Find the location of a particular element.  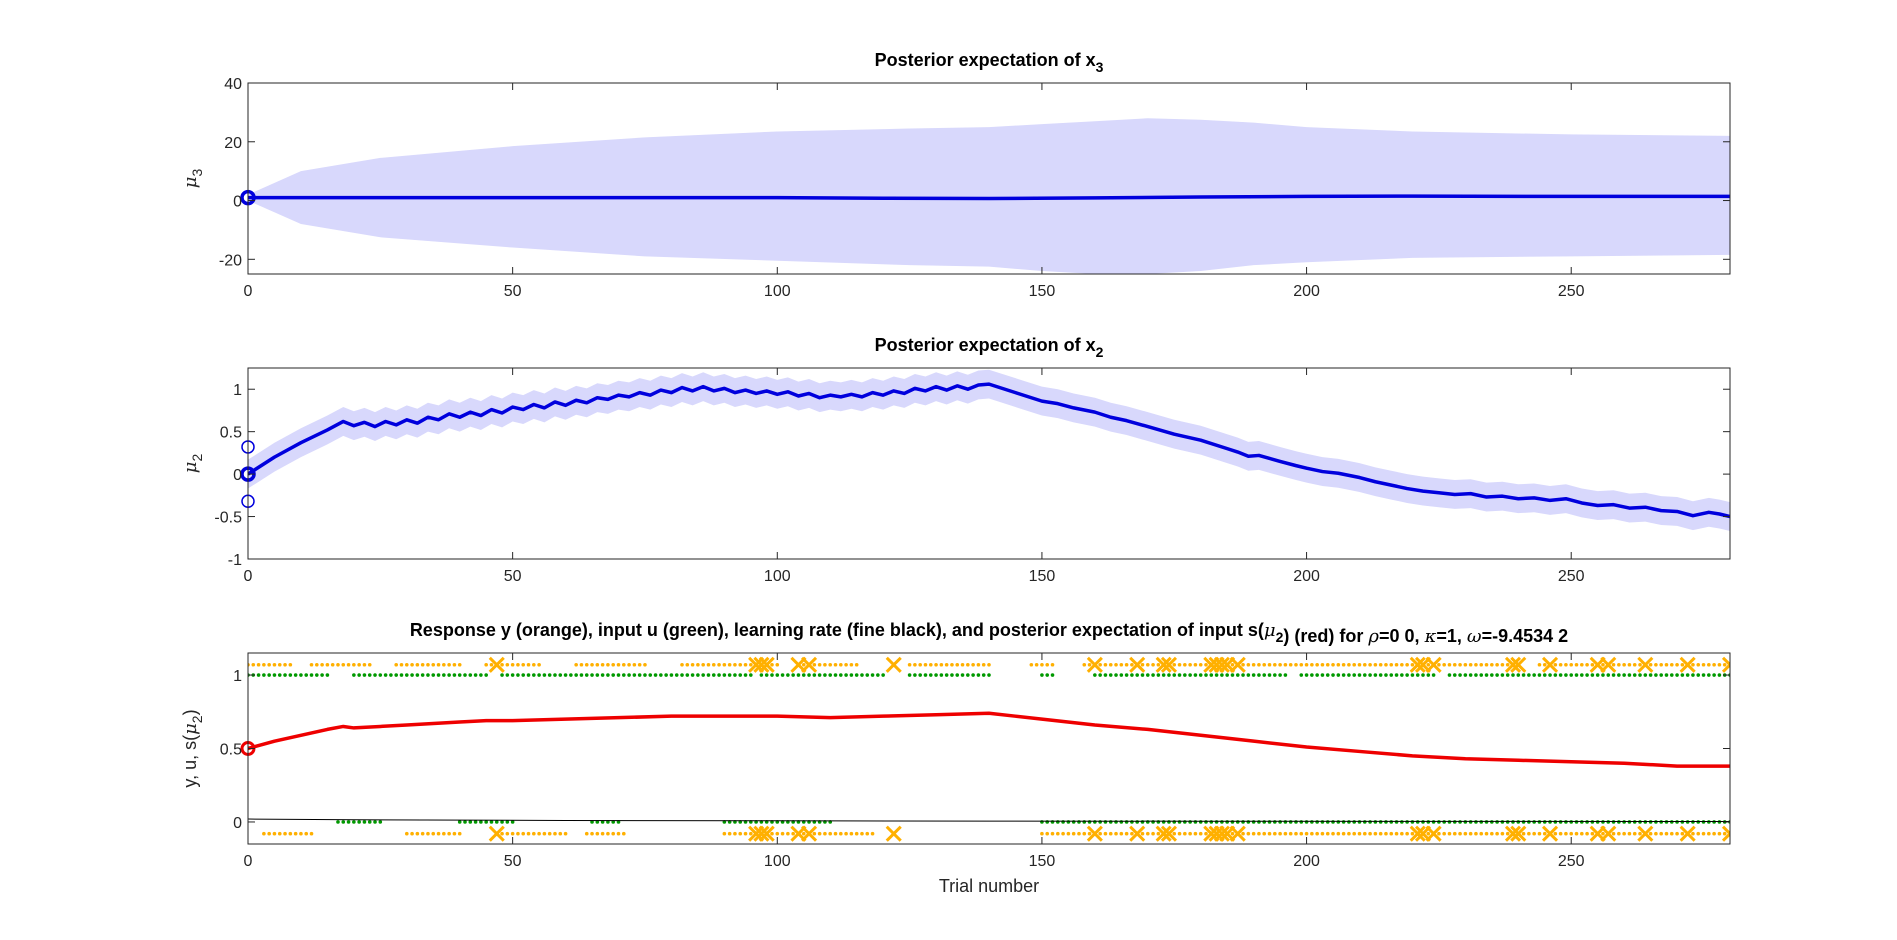

plot-area is located at coordinates (989, 196).